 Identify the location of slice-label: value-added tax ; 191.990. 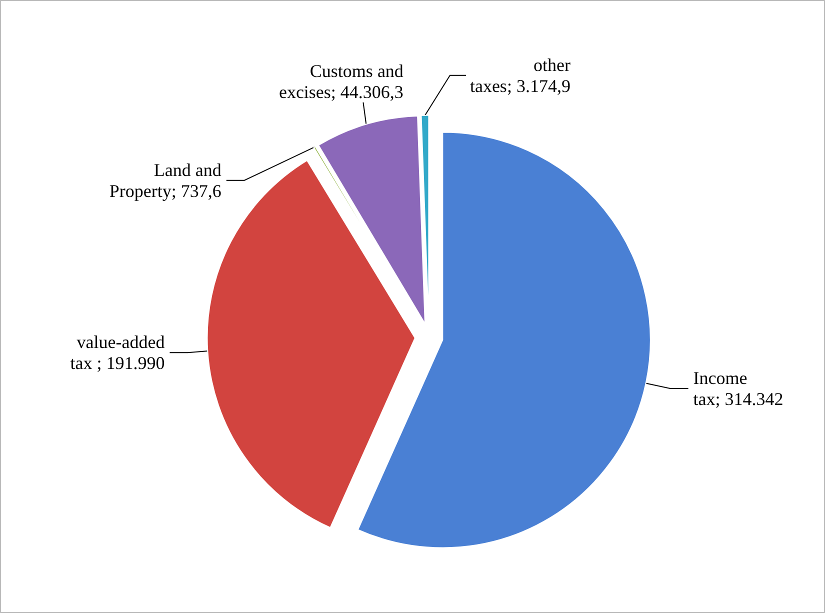
(117, 353).